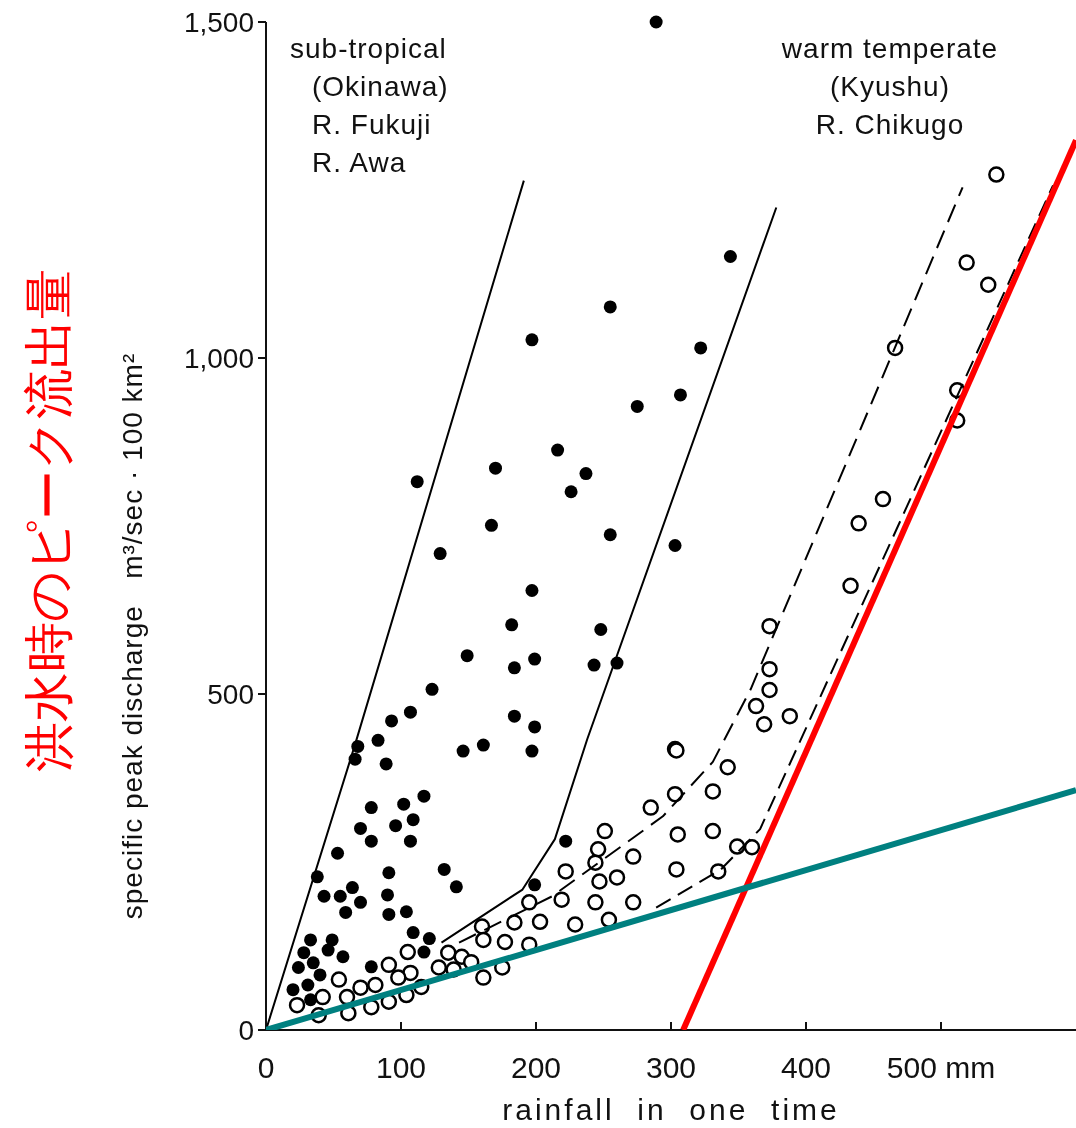 This screenshot has width=1076, height=1128. I want to click on x-tick-label: 400, so click(806, 1067).